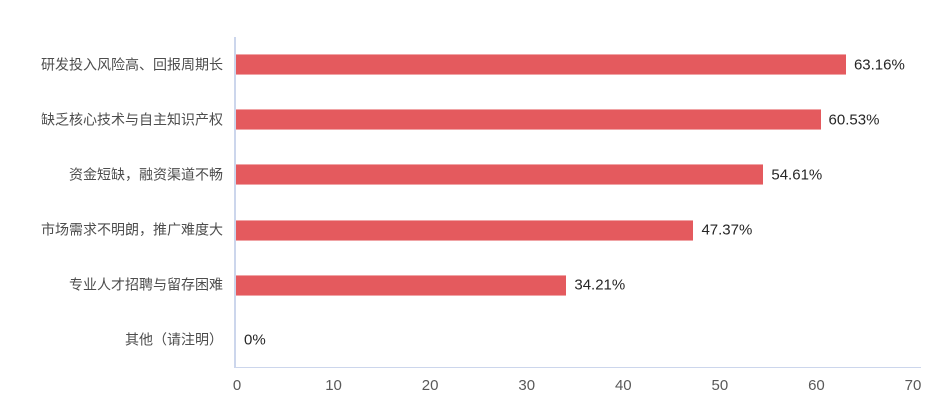 The height and width of the screenshot is (420, 946). Describe the element at coordinates (623, 385) in the screenshot. I see `x-axis-tick-label: 40` at that location.